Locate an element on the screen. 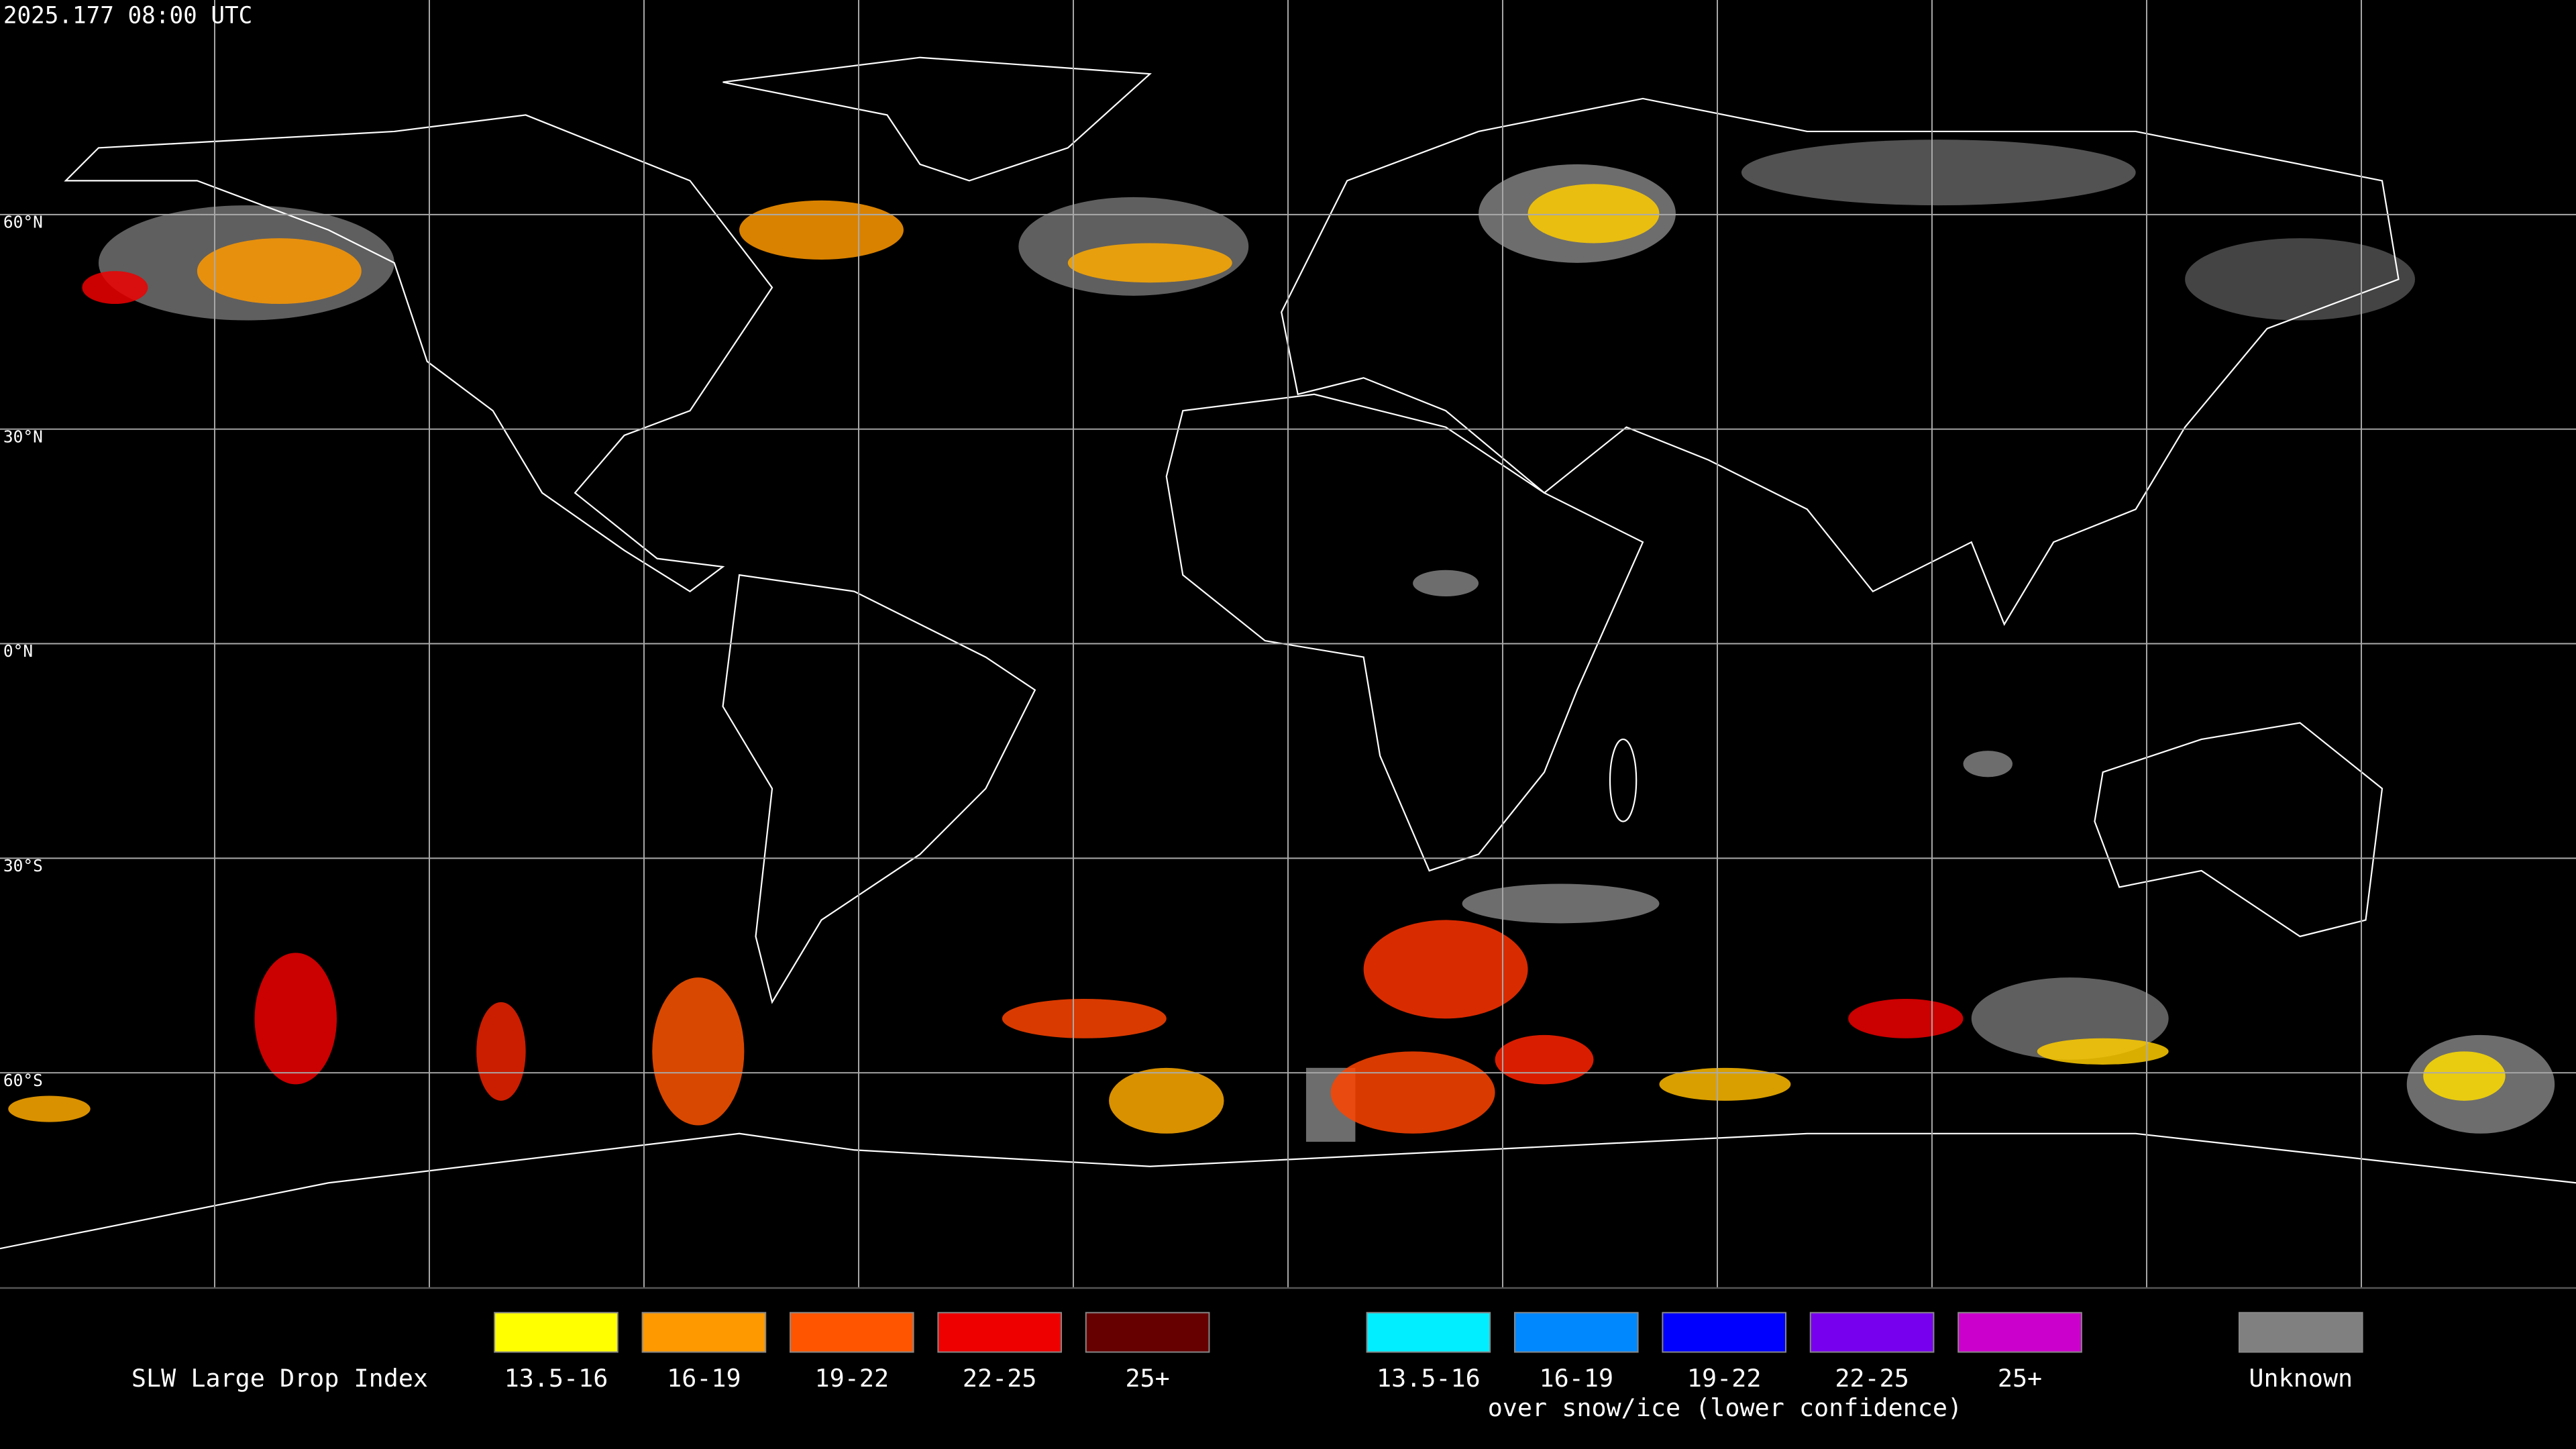 The width and height of the screenshot is (2576, 1449). lat-label: 30°S is located at coordinates (23, 865).